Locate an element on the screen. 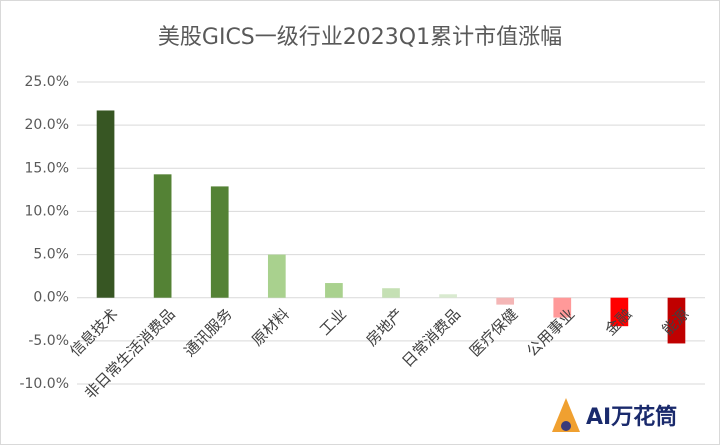 The width and height of the screenshot is (720, 445). y-tick-label: 10.0% is located at coordinates (47, 211).